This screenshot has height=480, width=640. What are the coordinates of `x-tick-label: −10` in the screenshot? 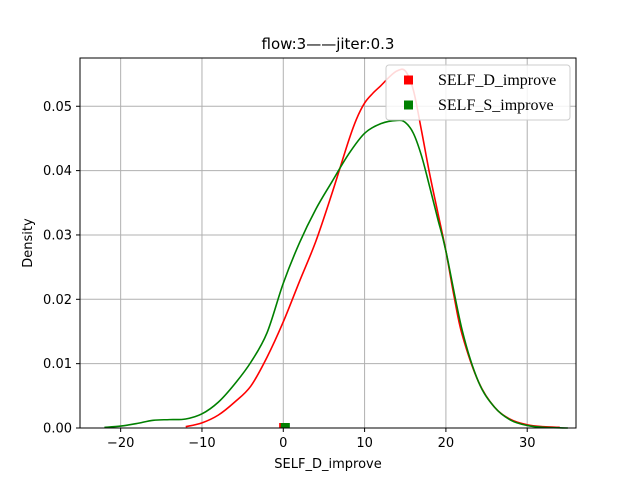 It's located at (201, 443).